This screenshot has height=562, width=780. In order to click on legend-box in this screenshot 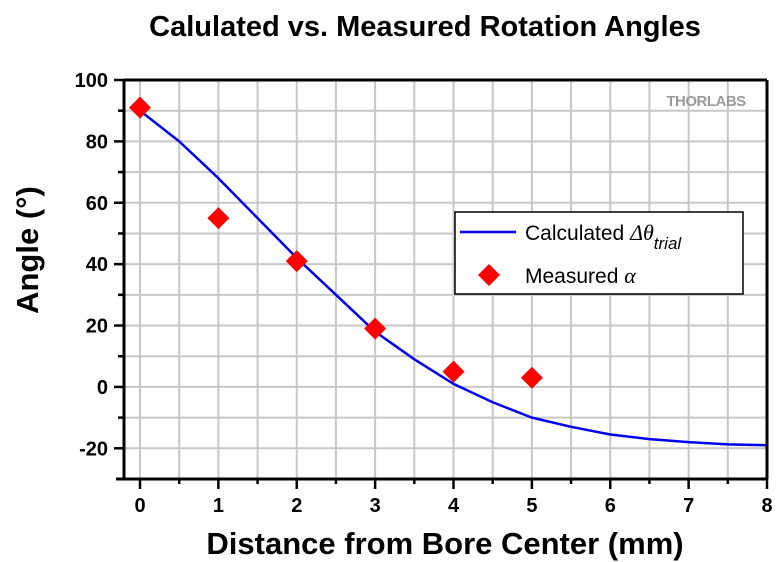, I will do `click(599, 253)`.